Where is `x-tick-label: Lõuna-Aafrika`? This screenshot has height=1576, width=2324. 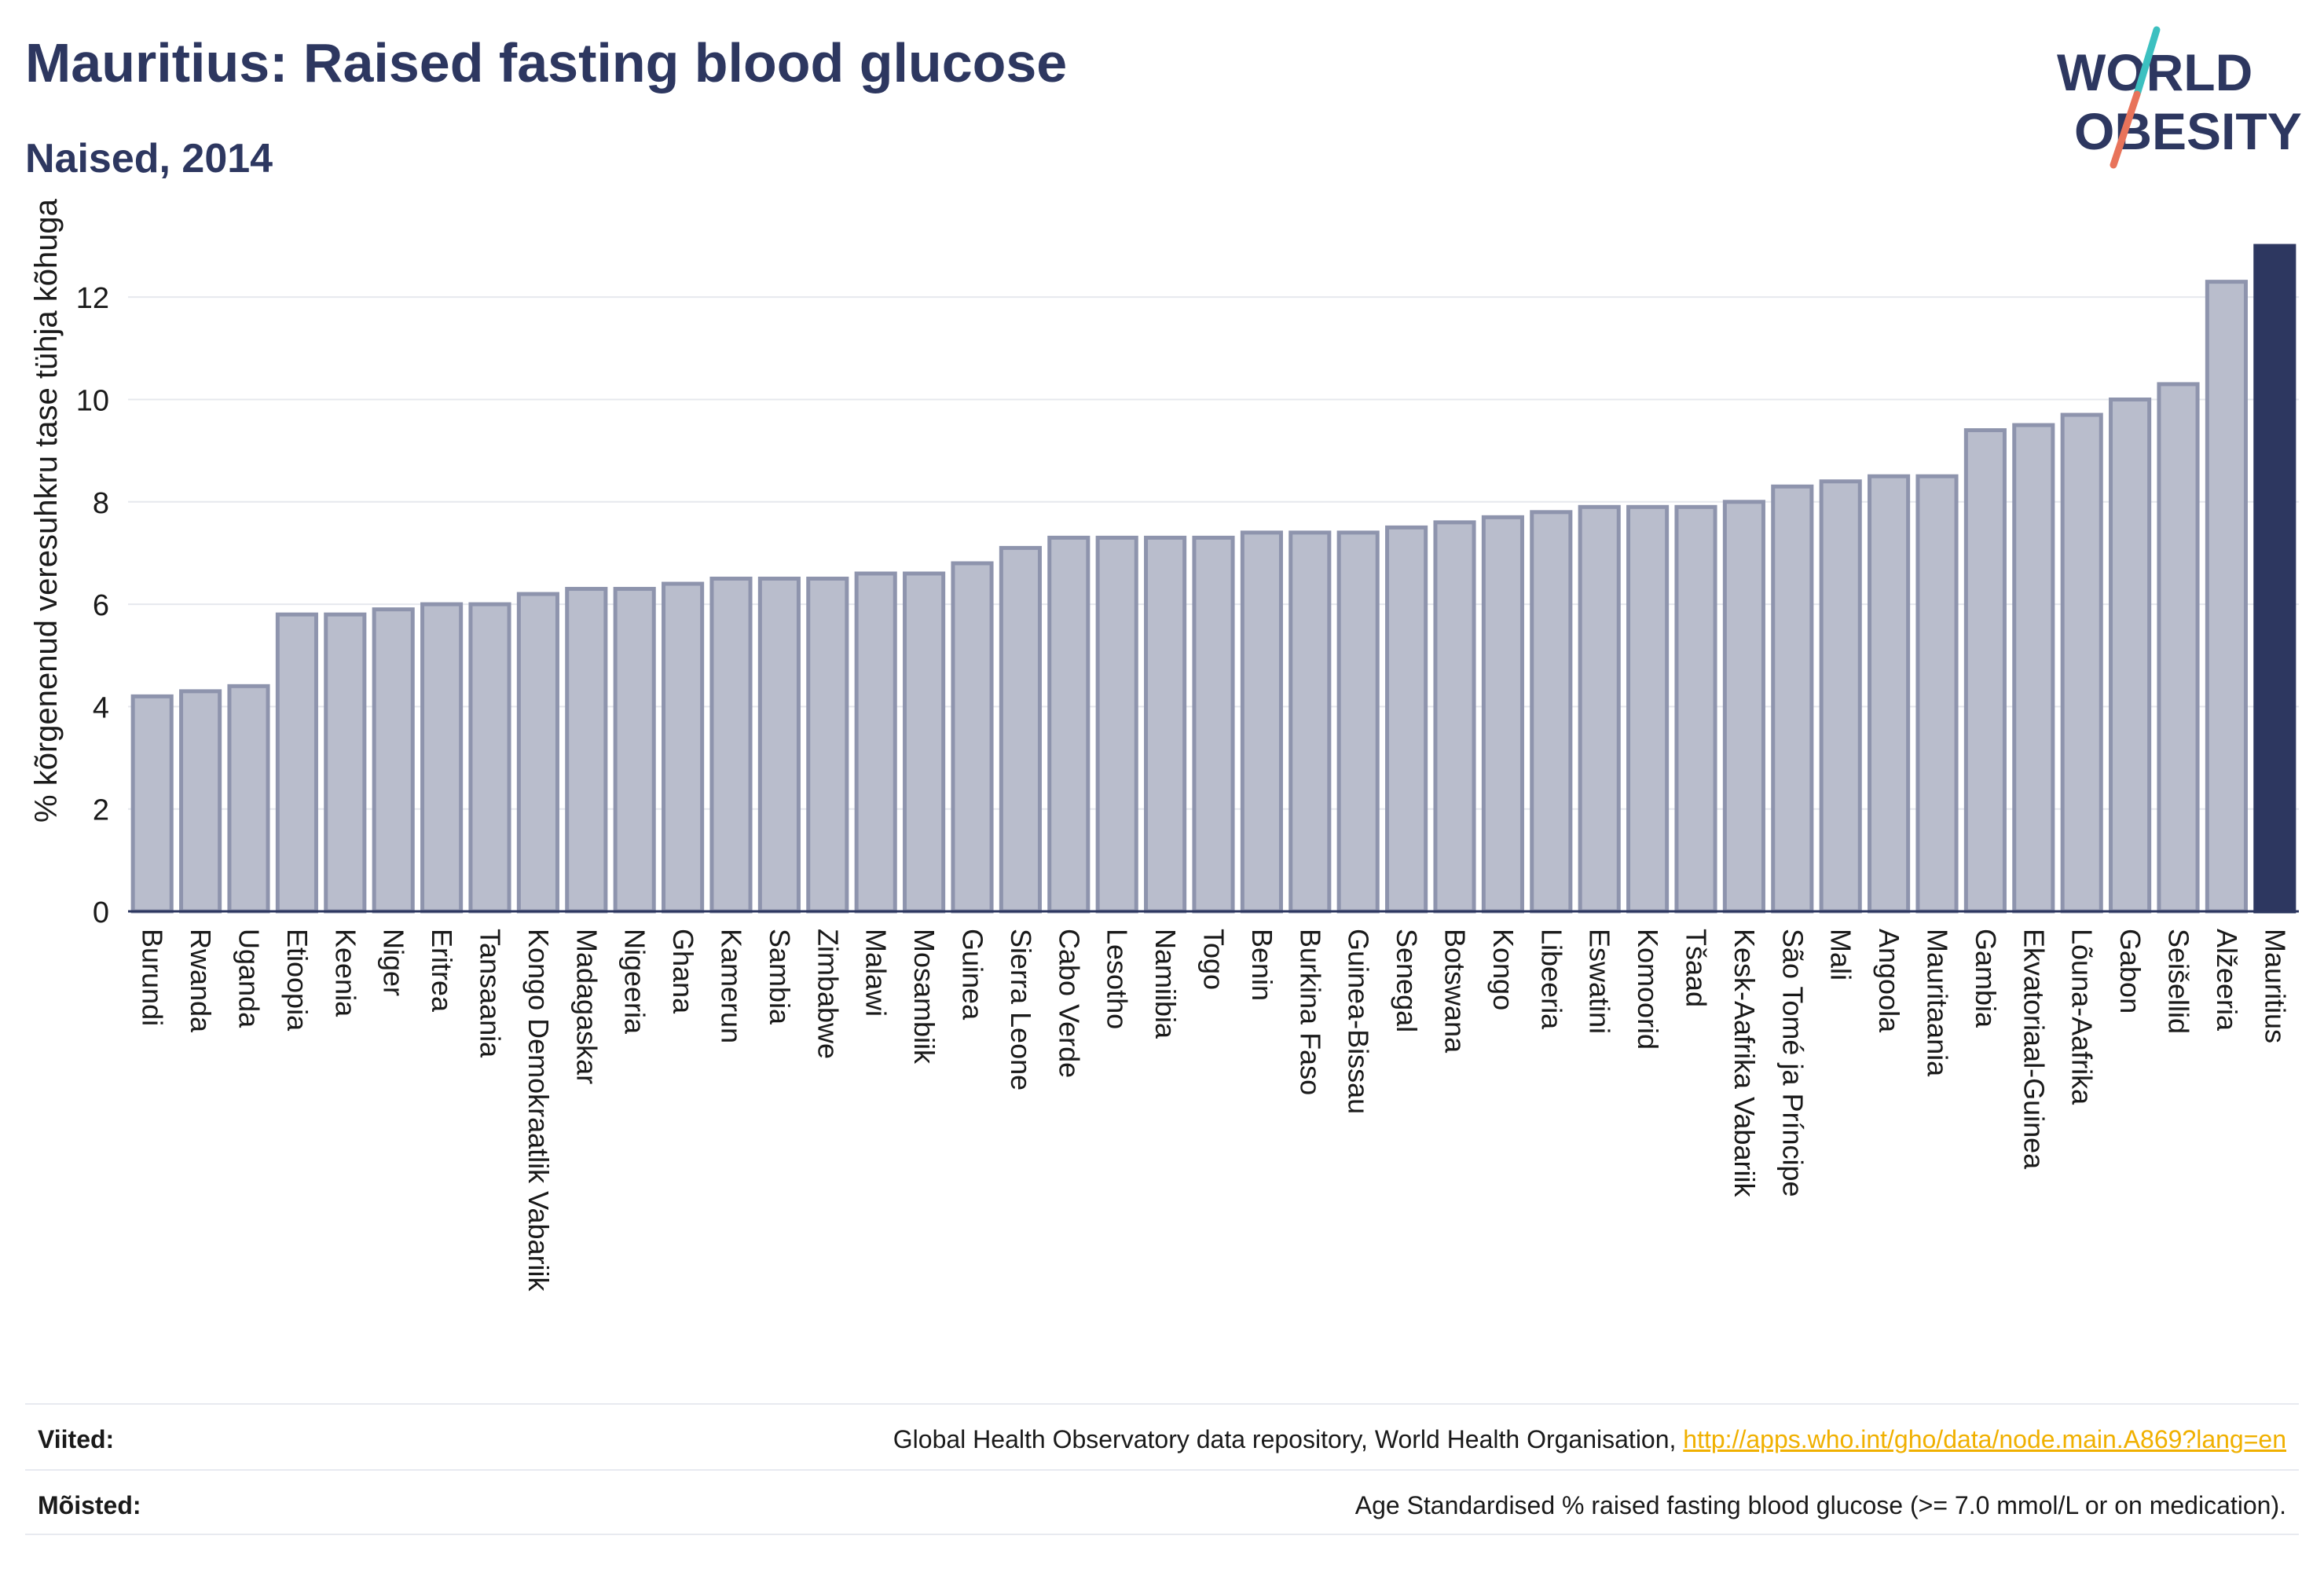 x-tick-label: Lõuna-Aafrika is located at coordinates (2082, 1017).